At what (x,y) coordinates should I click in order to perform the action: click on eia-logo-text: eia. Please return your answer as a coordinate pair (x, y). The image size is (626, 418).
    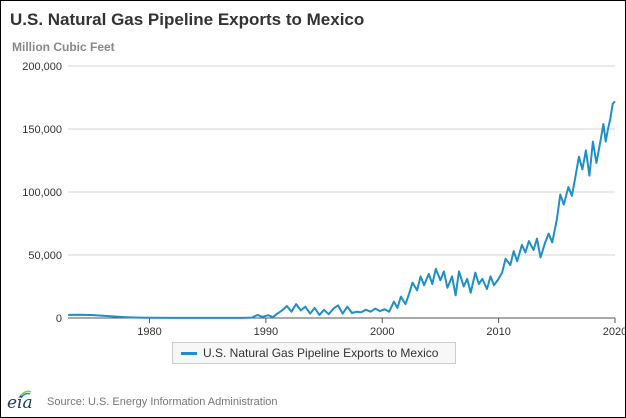
    Looking at the image, I should click on (20, 403).